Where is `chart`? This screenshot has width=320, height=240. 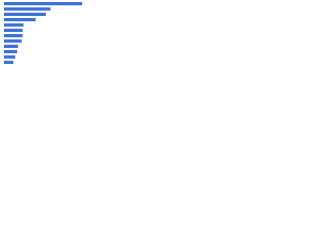 chart is located at coordinates (43, 33).